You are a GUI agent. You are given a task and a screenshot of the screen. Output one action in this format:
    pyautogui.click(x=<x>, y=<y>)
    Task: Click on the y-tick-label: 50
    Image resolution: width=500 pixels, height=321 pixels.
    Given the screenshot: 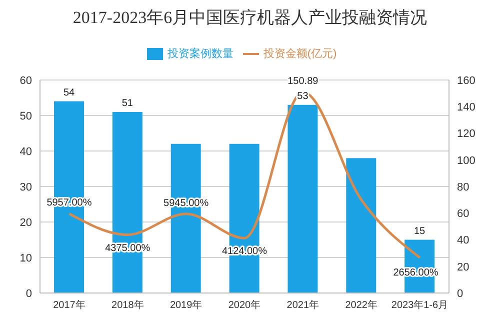 What is the action you would take?
    pyautogui.click(x=26, y=116)
    